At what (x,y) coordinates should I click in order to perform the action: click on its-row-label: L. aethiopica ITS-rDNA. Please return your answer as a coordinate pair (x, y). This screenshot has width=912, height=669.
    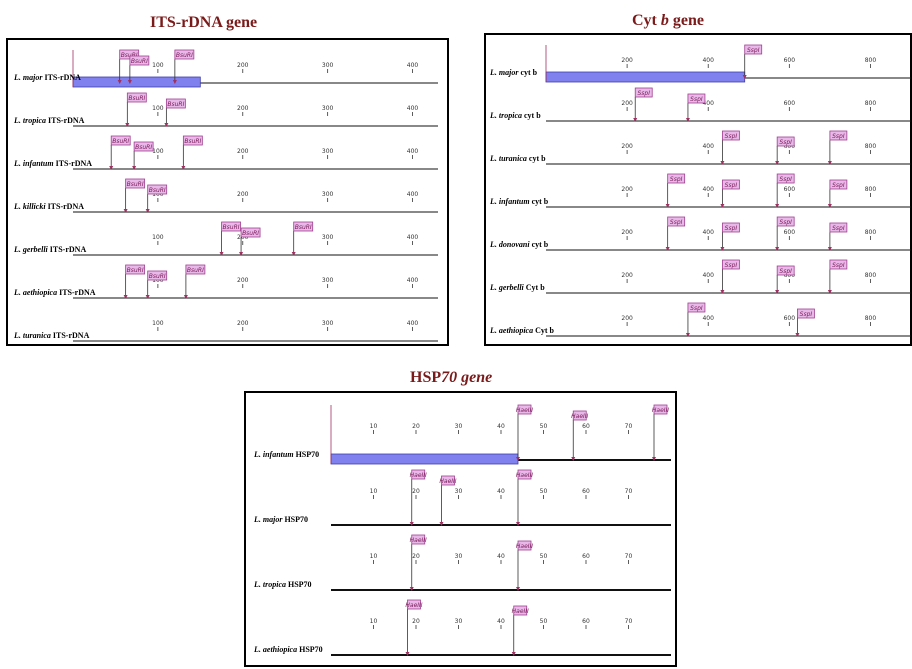
    Looking at the image, I should click on (54, 292).